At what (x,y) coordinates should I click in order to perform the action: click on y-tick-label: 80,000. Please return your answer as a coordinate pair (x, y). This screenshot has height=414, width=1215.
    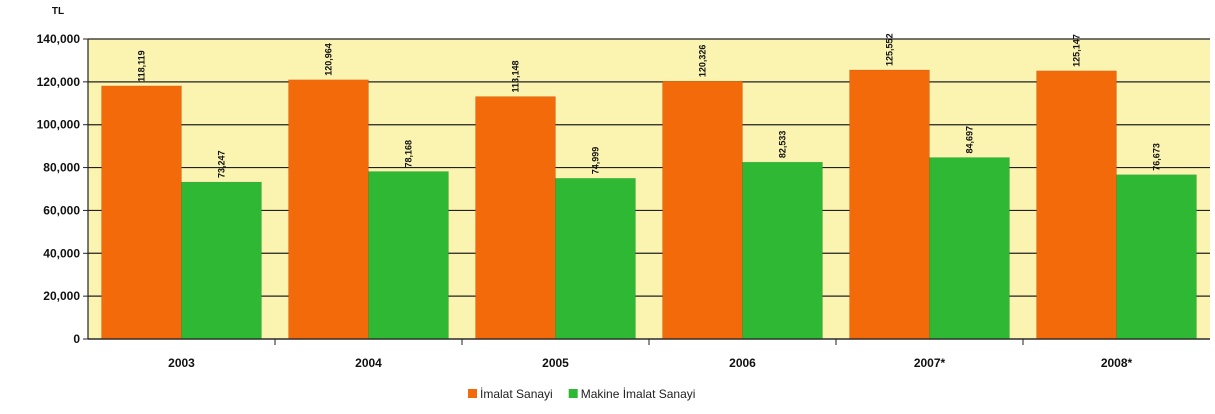
    Looking at the image, I should click on (61, 168).